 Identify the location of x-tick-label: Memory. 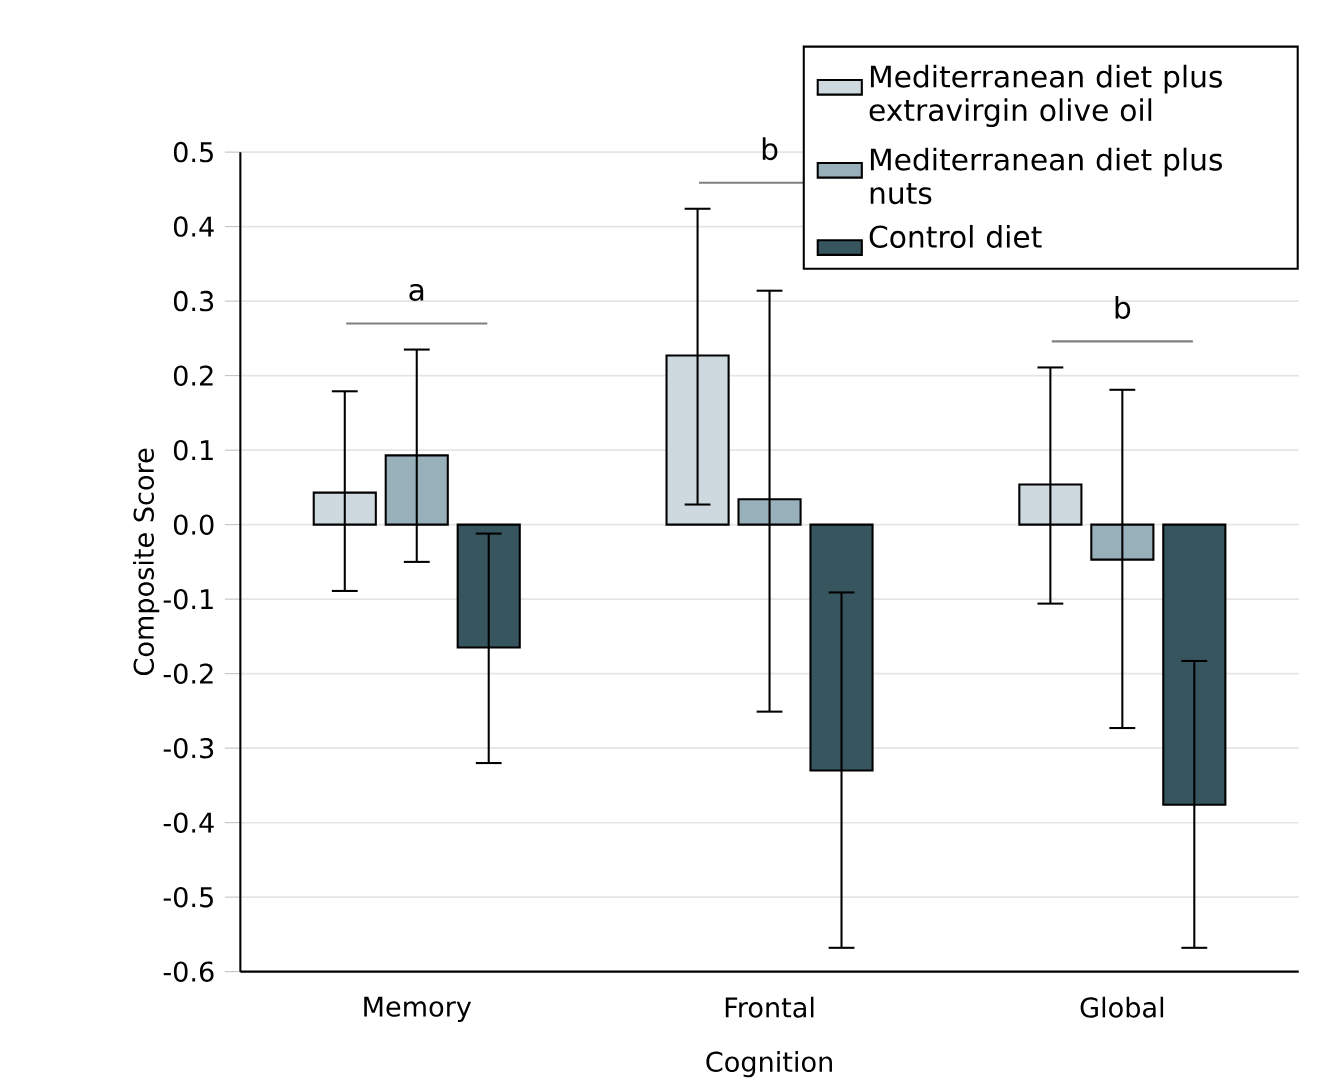
(418, 1009).